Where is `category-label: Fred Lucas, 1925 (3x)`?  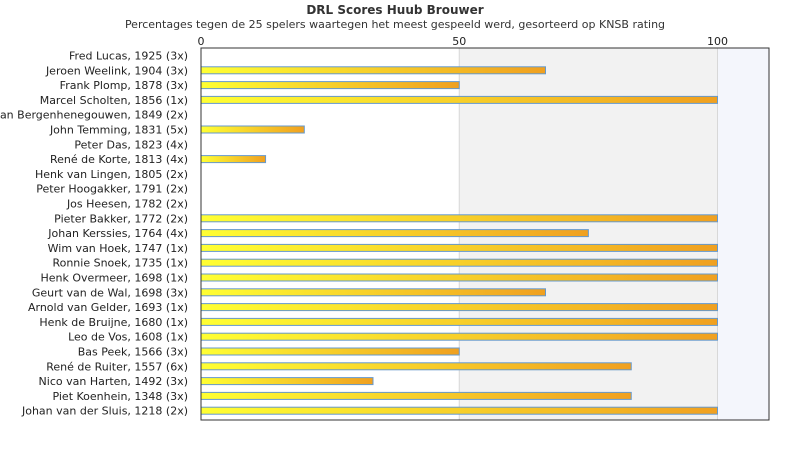
category-label: Fred Lucas, 1925 (3x) is located at coordinates (128, 56).